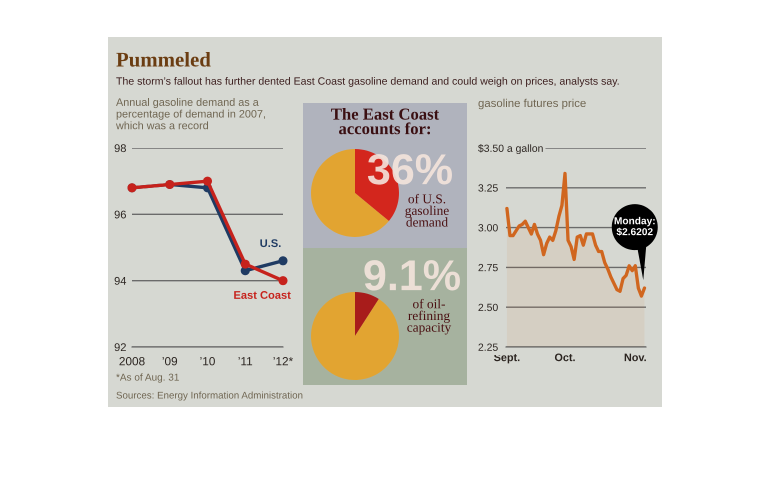  What do you see at coordinates (283, 361) in the screenshot?
I see `x-tick-label: ’12*` at bounding box center [283, 361].